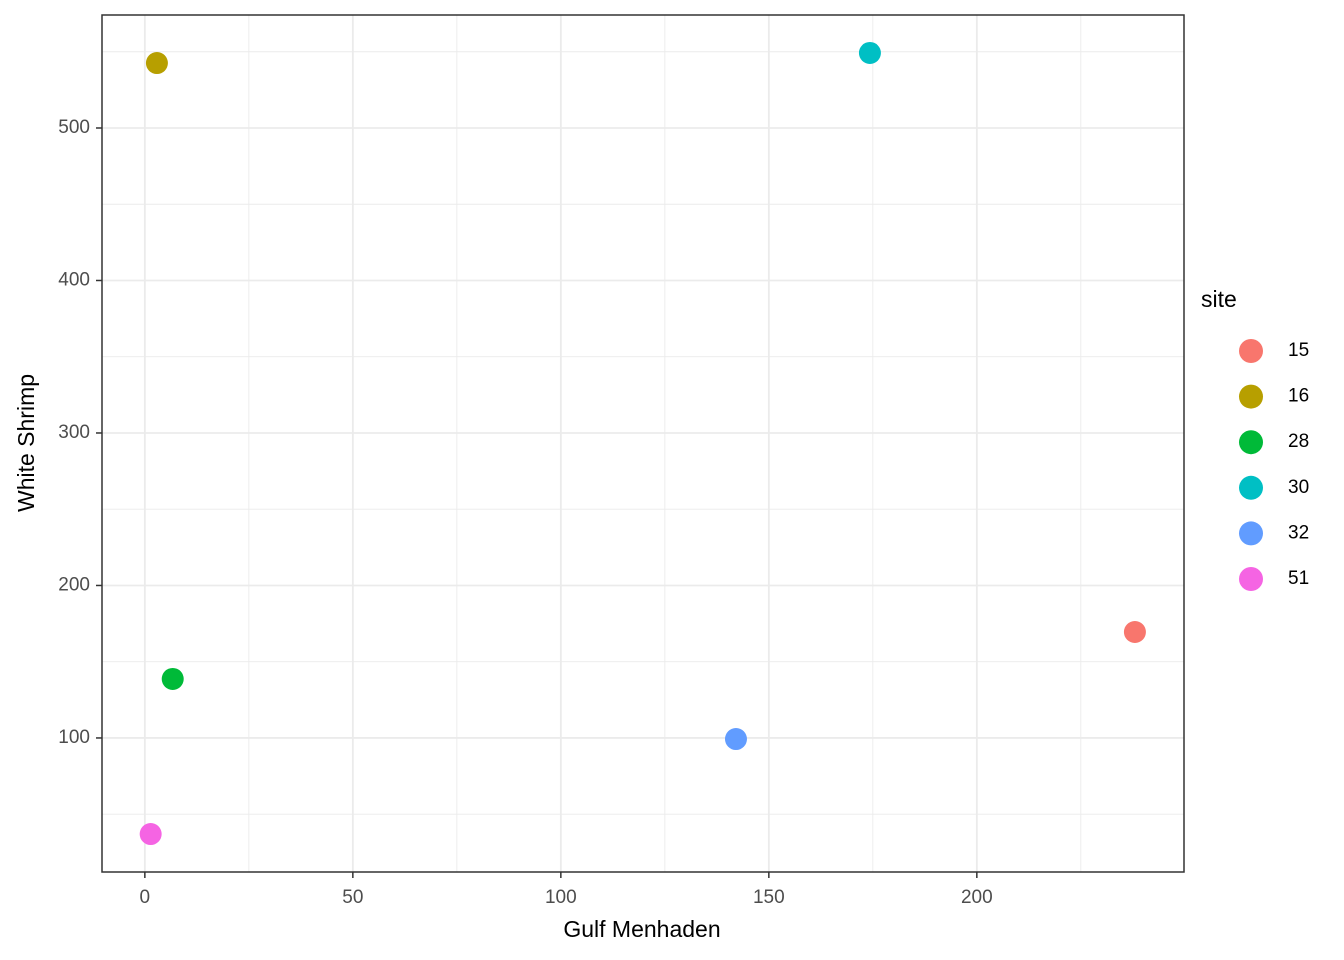  What do you see at coordinates (977, 897) in the screenshot?
I see `x-tick-label: 200` at bounding box center [977, 897].